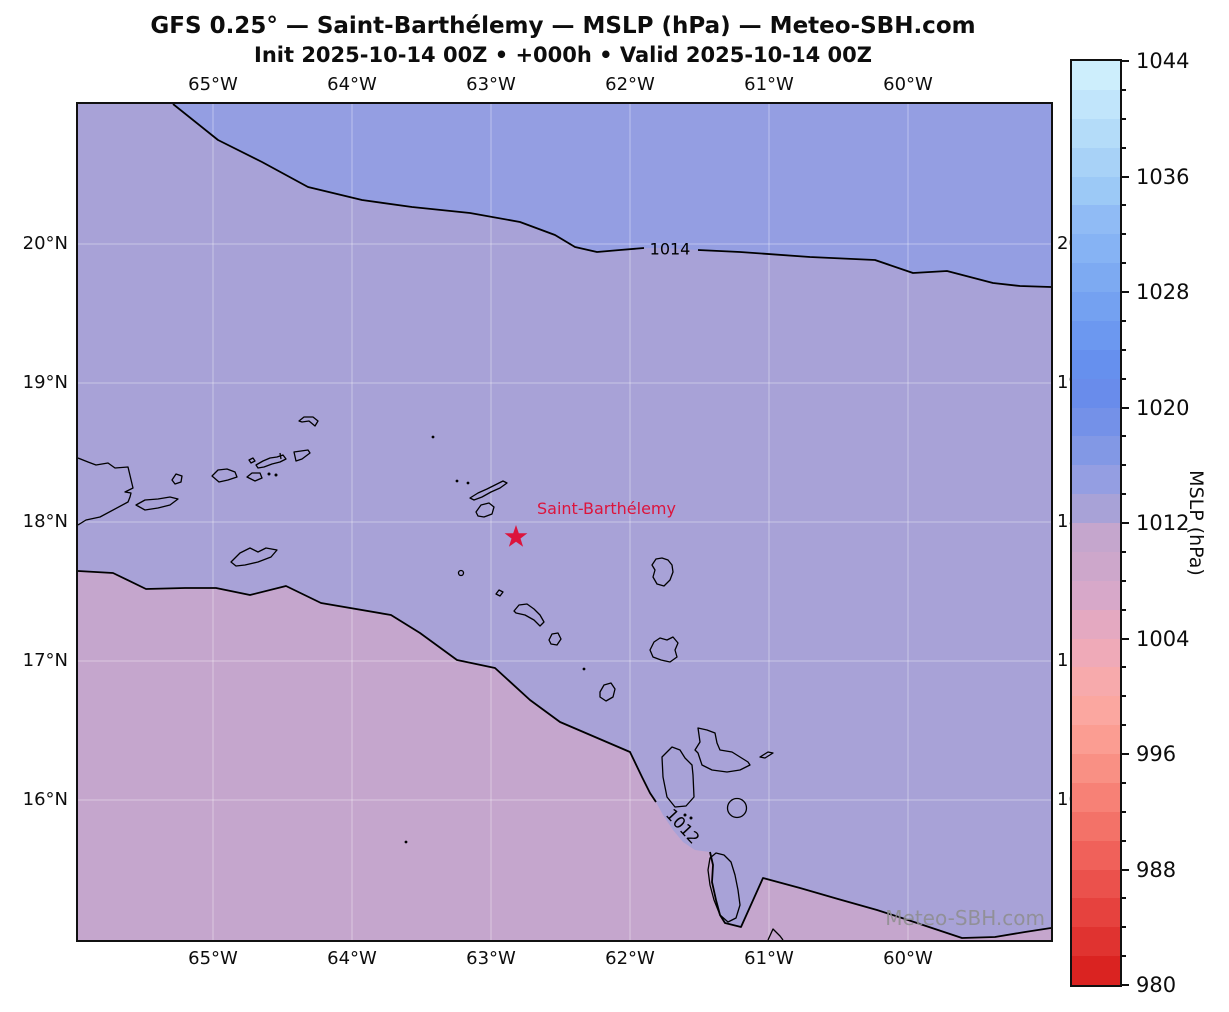 The height and width of the screenshot is (1012, 1229). I want to click on norman-island-islet, so click(269, 474).